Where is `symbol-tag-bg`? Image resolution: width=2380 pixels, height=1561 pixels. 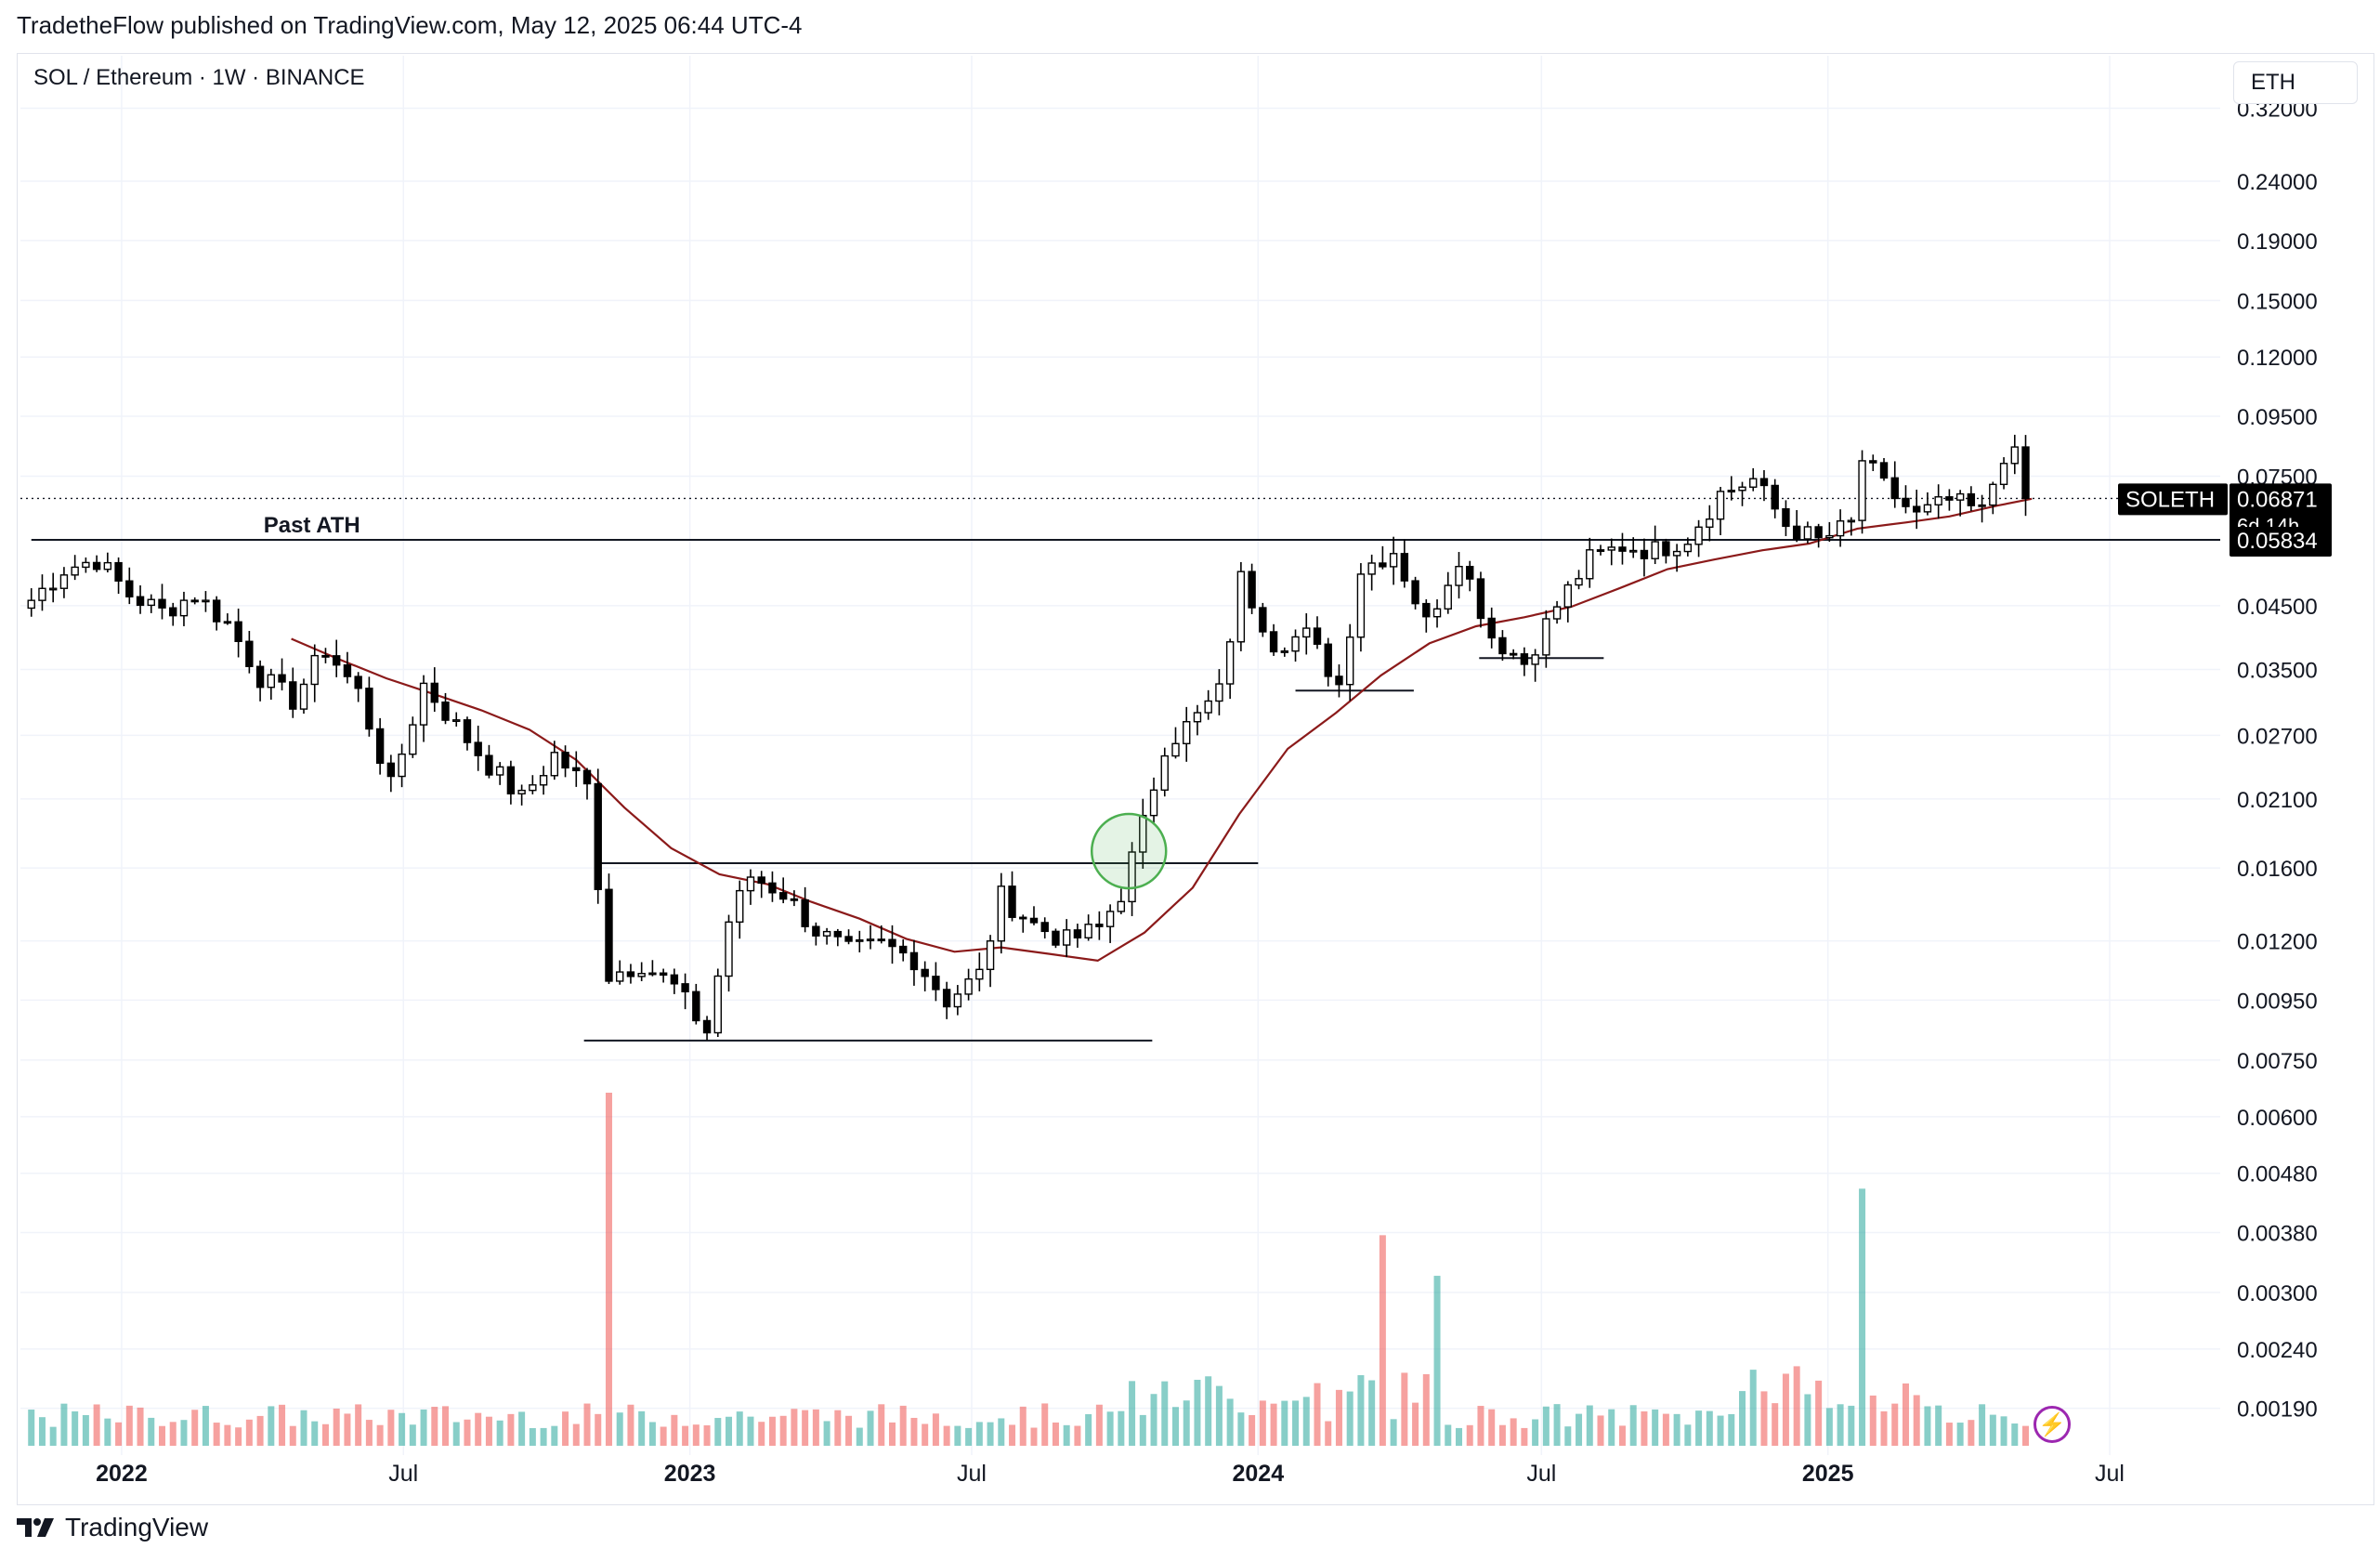
symbol-tag-bg is located at coordinates (2173, 499).